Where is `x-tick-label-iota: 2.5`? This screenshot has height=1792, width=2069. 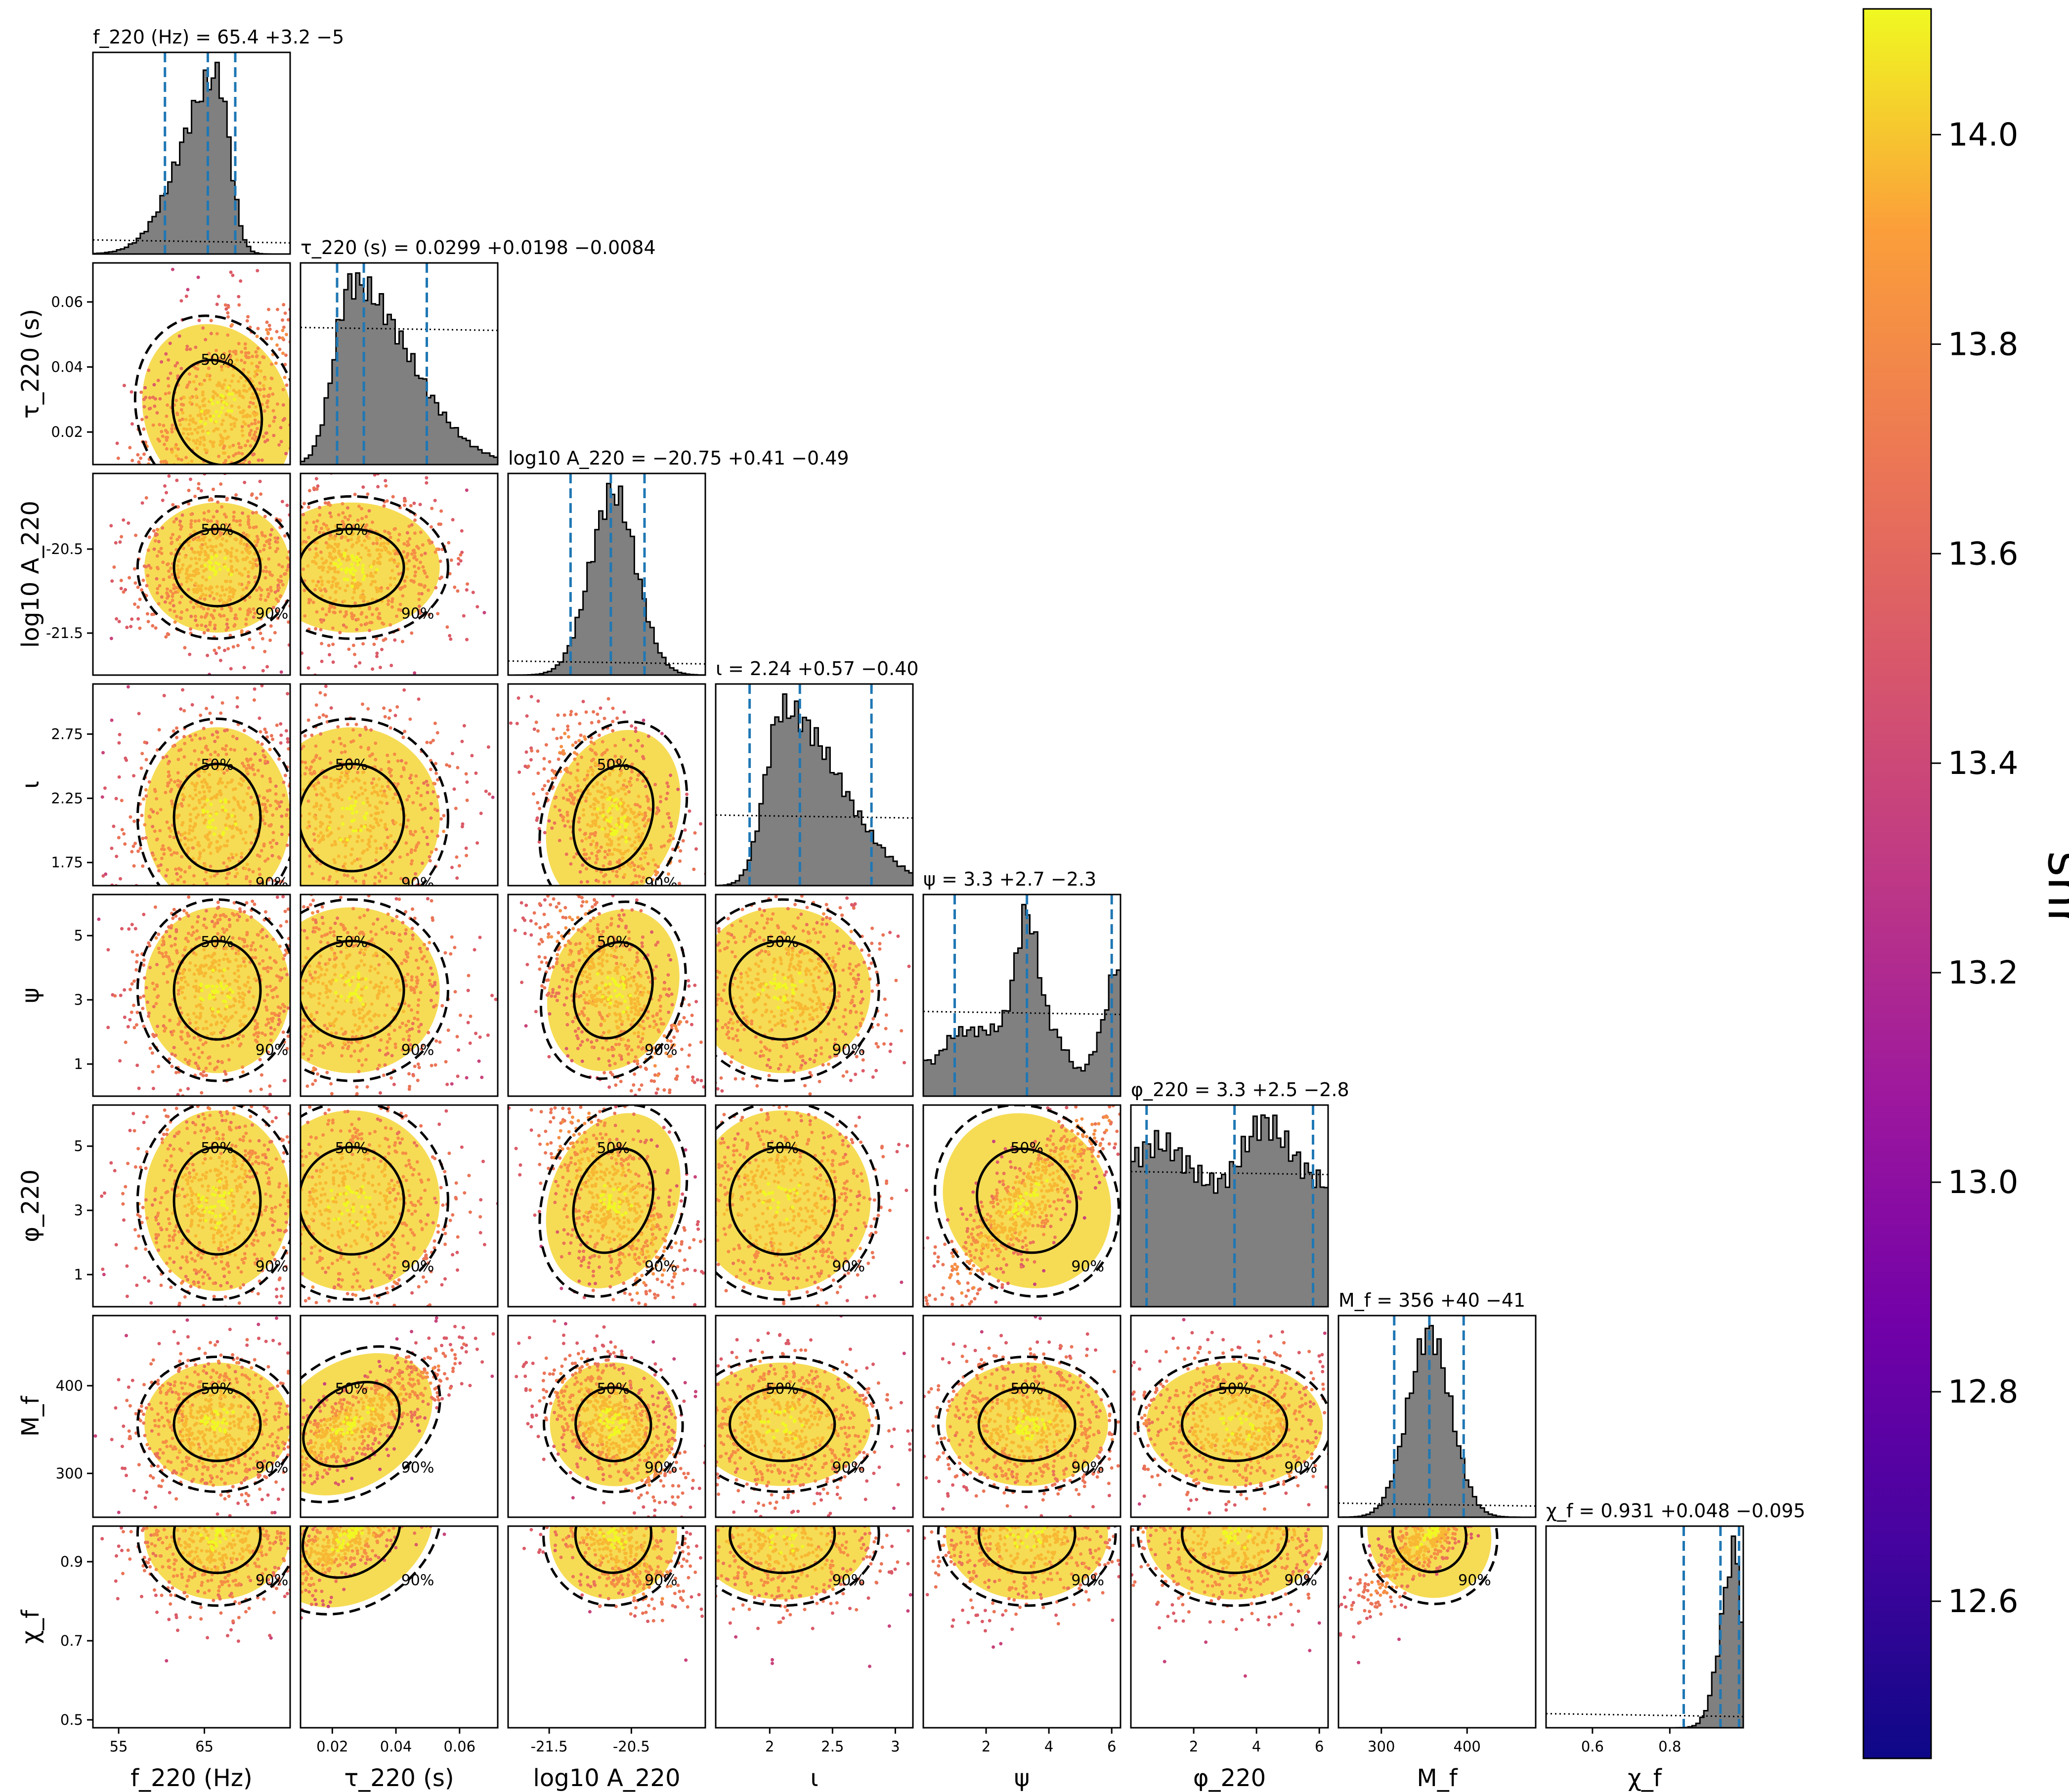
x-tick-label-iota: 2.5 is located at coordinates (833, 1746).